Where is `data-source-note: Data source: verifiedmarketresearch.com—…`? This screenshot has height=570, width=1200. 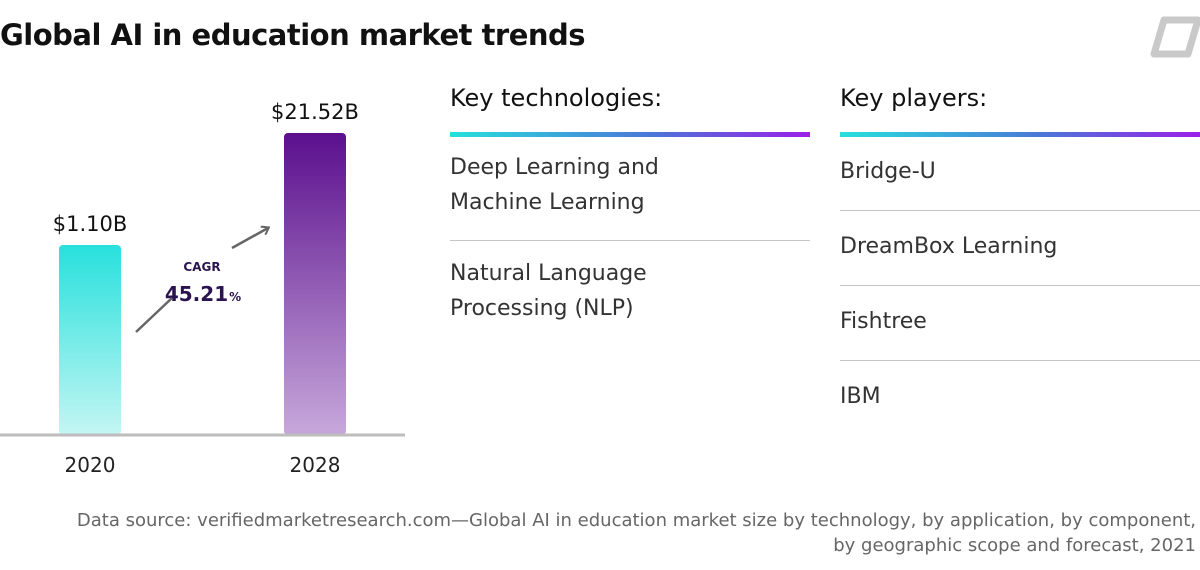 data-source-note: Data source: verifiedmarketresearch.com—… is located at coordinates (606, 533).